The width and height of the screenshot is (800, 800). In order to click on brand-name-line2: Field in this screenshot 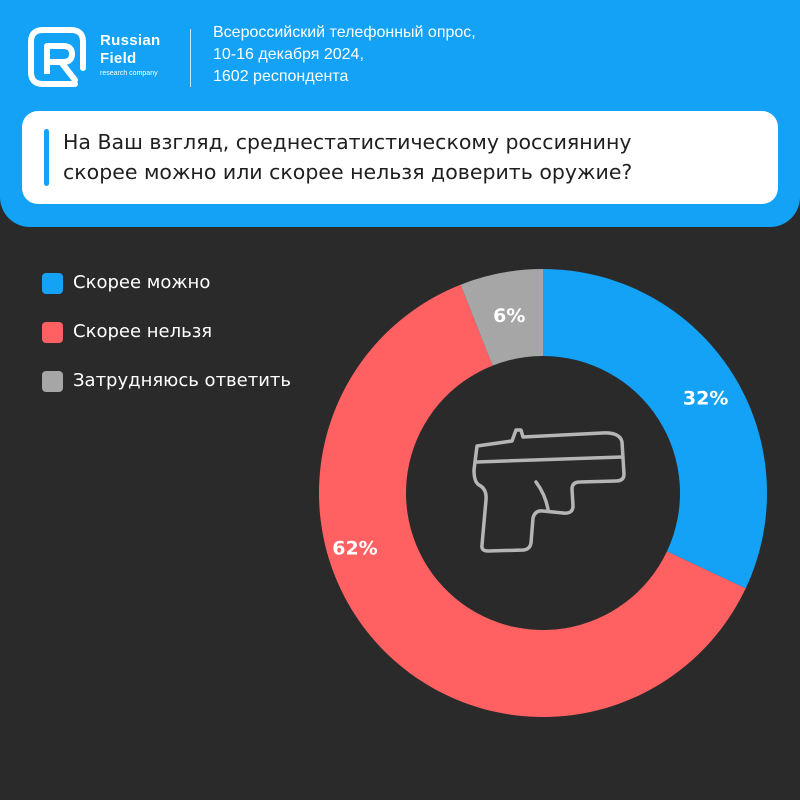, I will do `click(118, 58)`.